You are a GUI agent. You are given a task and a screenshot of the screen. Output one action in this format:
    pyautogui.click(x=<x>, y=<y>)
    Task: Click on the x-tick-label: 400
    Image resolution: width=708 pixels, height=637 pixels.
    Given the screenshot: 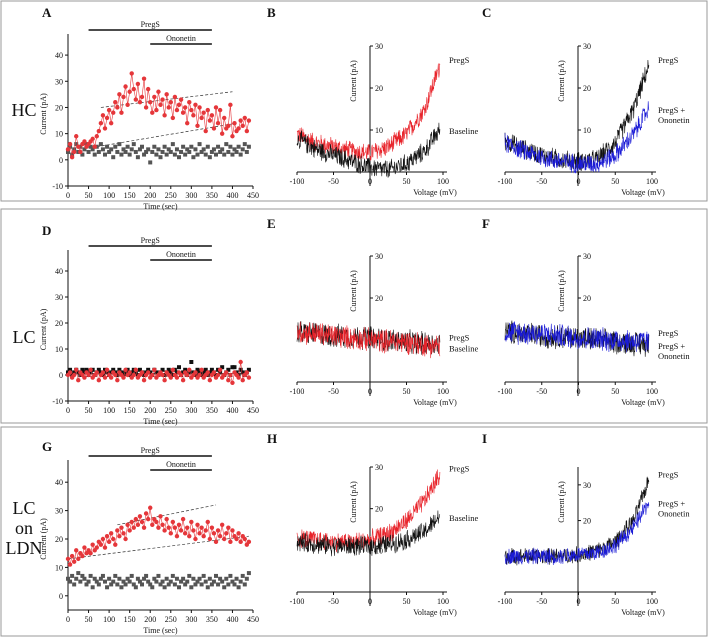 What is the action you would take?
    pyautogui.click(x=232, y=410)
    